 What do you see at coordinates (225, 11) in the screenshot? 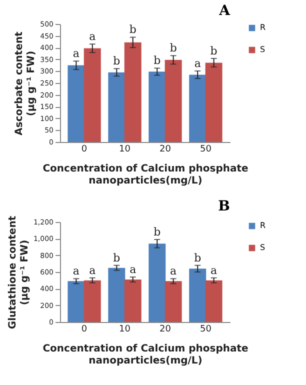
I see `chart-title: A` at bounding box center [225, 11].